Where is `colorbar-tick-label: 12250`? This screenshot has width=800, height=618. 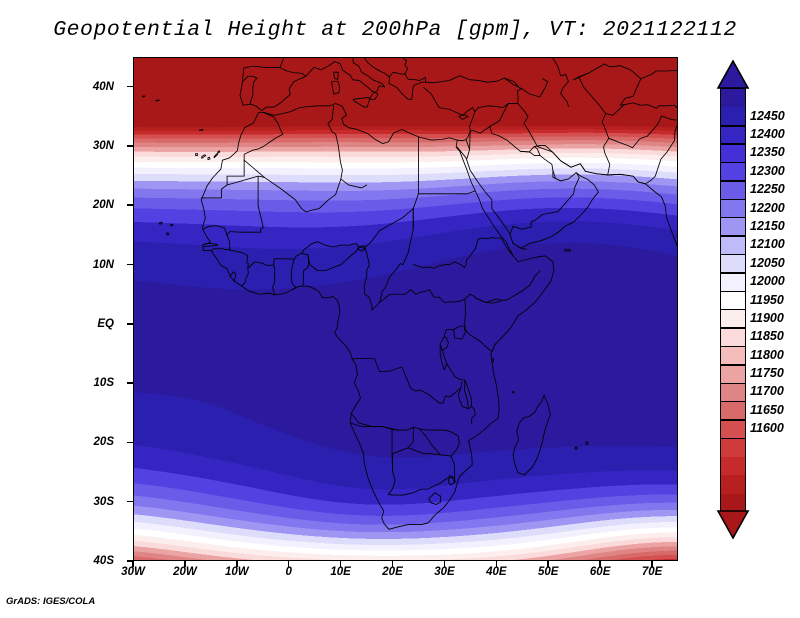
colorbar-tick-label: 12250 is located at coordinates (767, 189).